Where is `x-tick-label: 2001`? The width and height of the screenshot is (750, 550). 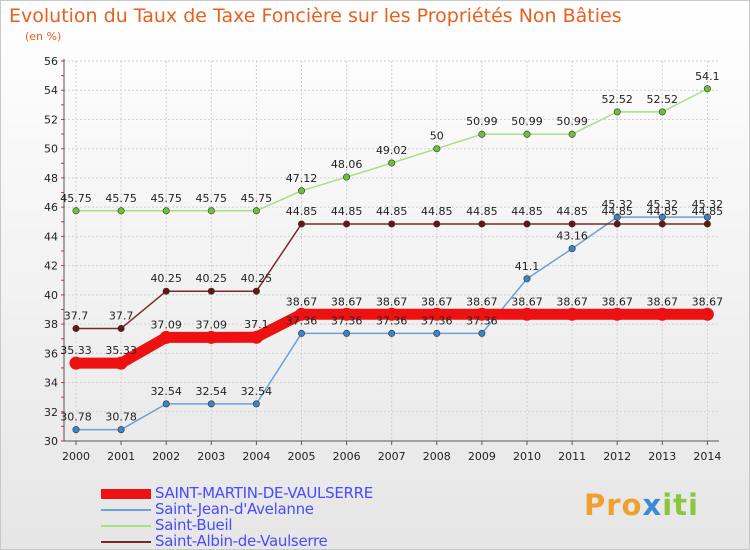
x-tick-label: 2001 is located at coordinates (121, 456).